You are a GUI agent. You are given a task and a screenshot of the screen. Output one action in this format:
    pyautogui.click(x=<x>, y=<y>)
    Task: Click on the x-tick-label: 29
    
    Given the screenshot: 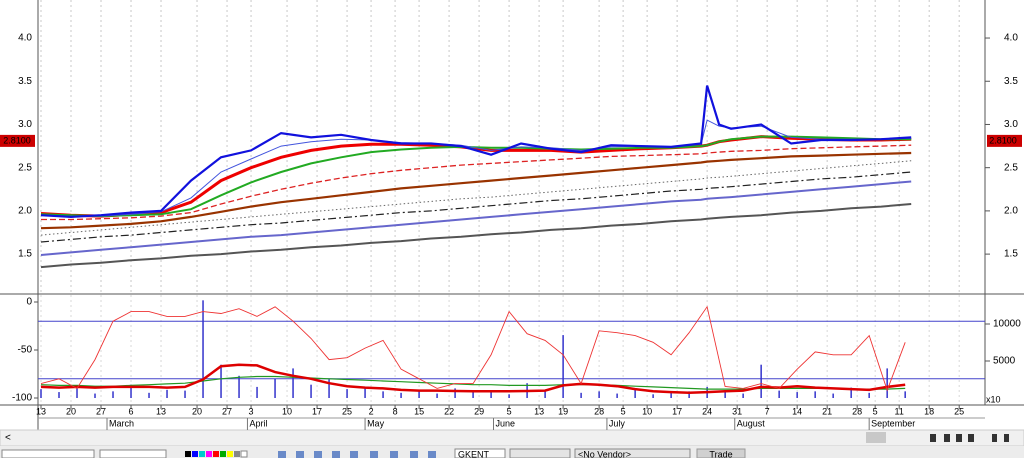 What is the action you would take?
    pyautogui.click(x=479, y=411)
    